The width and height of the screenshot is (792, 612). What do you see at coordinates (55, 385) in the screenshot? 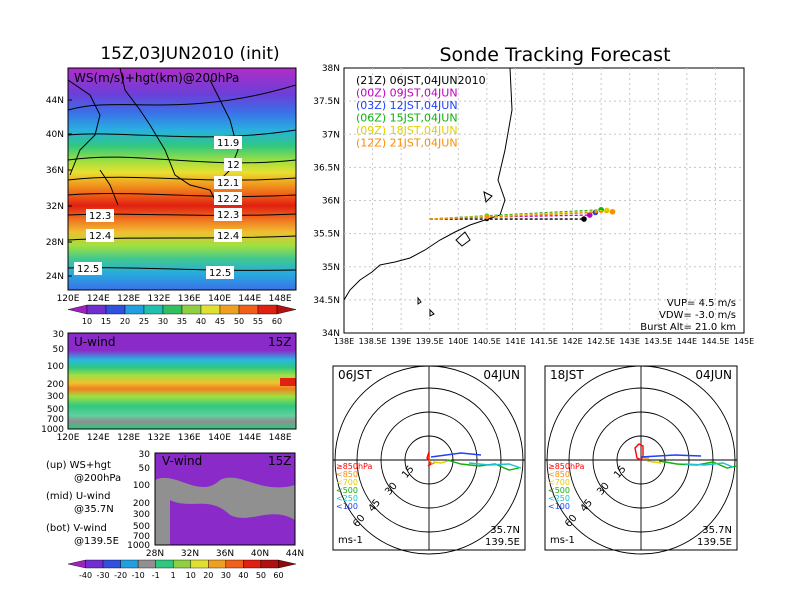
I see `pressure-tick-label: 200` at bounding box center [55, 385].